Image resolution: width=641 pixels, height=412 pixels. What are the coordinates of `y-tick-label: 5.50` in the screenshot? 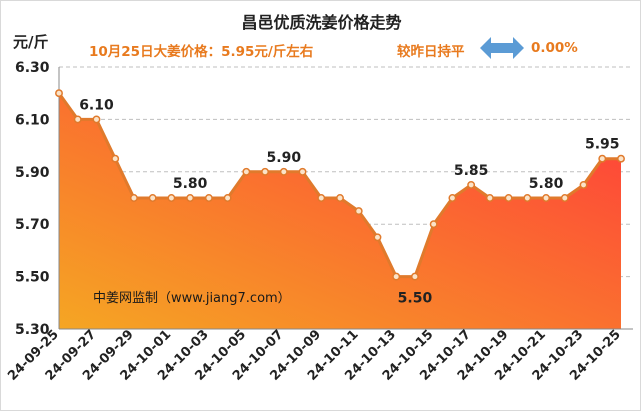 It's located at (32, 278).